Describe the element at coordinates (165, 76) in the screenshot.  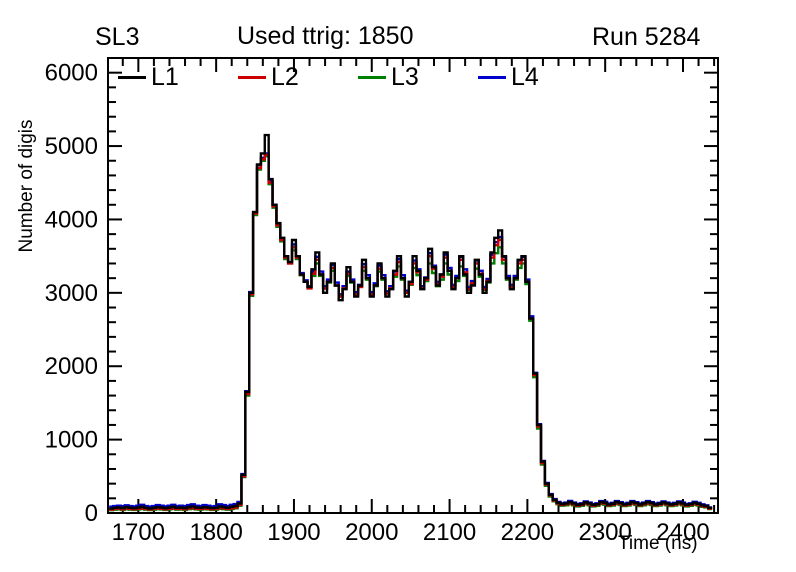
I see `legend-label-l1: L1` at that location.